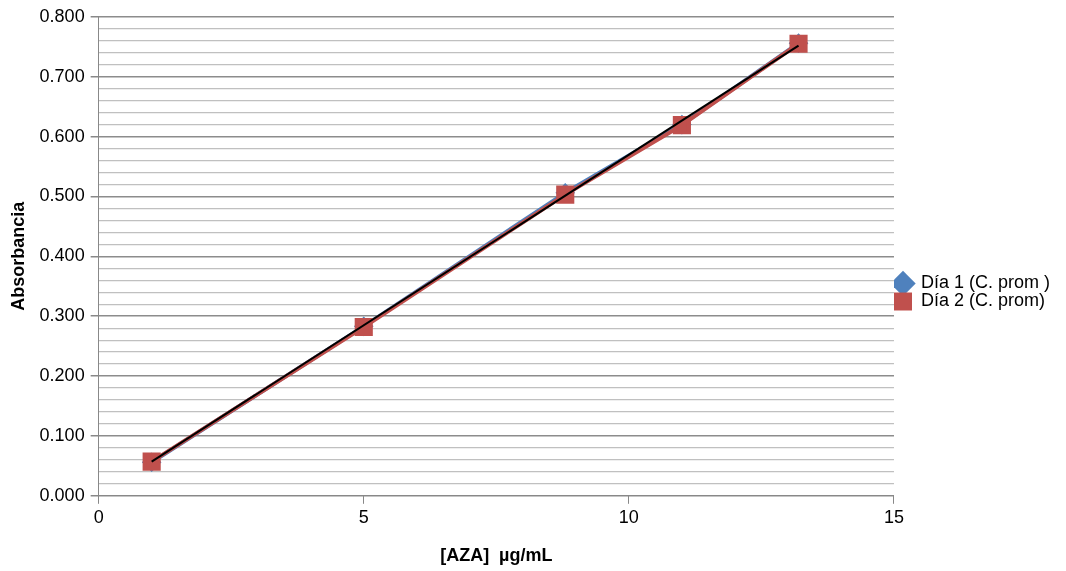  Describe the element at coordinates (893, 516) in the screenshot. I see `x-tick-label: 15` at that location.